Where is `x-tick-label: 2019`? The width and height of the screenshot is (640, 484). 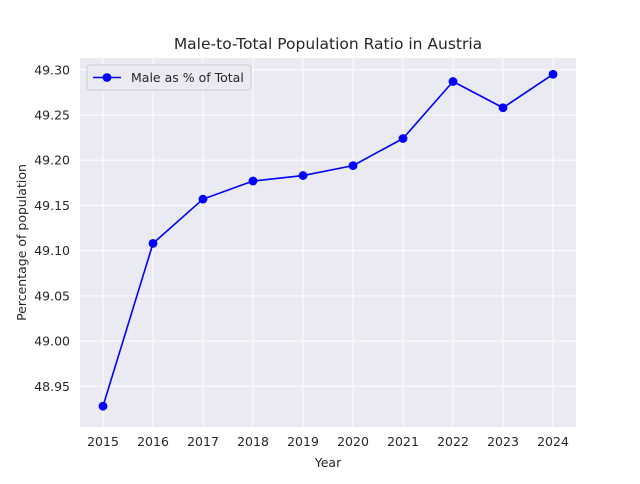 x-tick-label: 2019 is located at coordinates (303, 441).